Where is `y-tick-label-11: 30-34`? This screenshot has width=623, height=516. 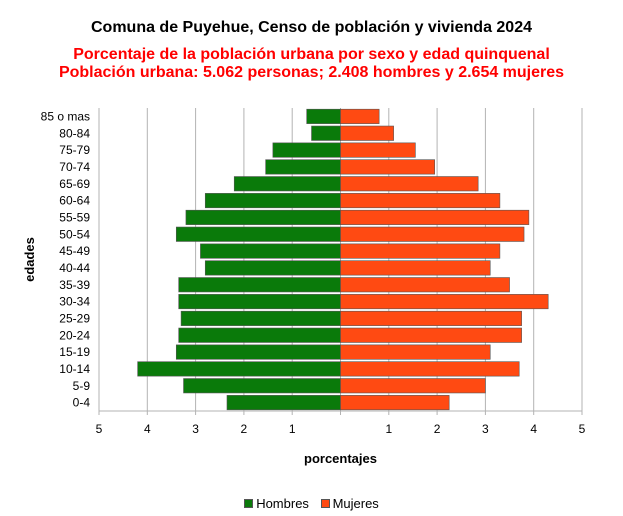
y-tick-label-11: 30-34 is located at coordinates (74, 302).